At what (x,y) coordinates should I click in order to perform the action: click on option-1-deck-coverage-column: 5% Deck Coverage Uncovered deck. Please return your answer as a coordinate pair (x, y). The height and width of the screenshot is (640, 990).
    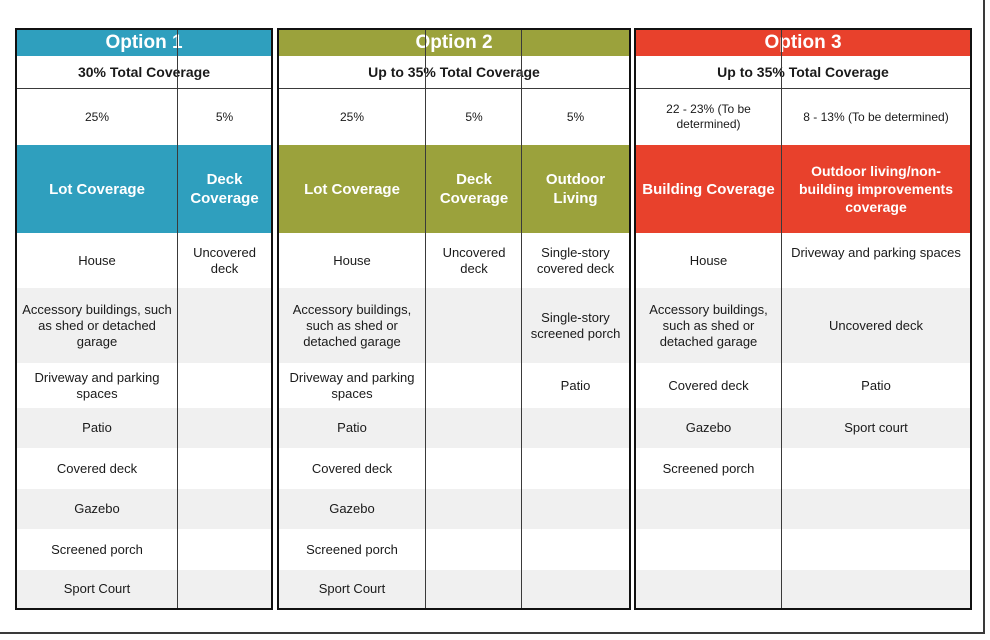
    Looking at the image, I should click on (224, 319).